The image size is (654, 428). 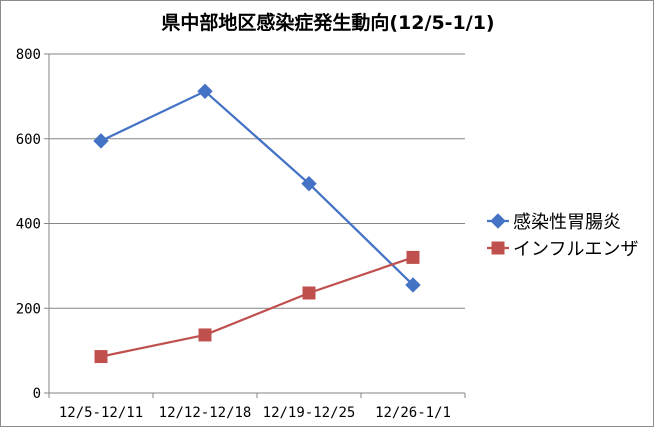 I want to click on x-tick-label: 12/12-12/18, so click(x=205, y=413).